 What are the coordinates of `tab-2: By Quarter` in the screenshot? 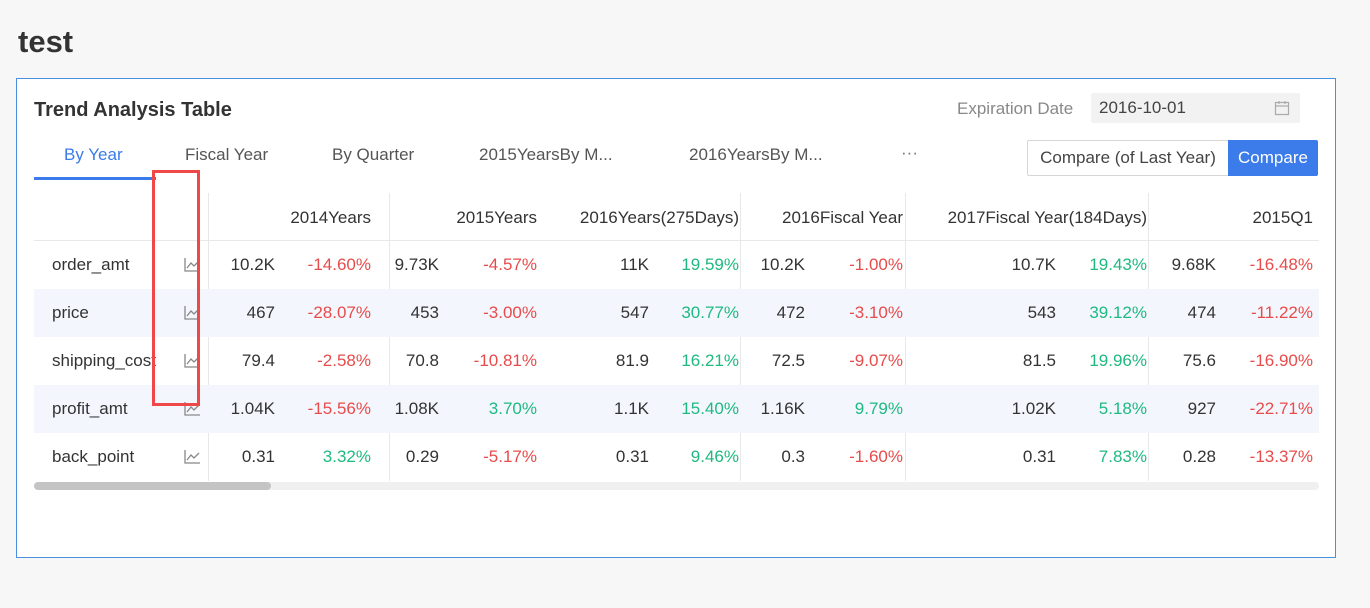 It's located at (373, 154).